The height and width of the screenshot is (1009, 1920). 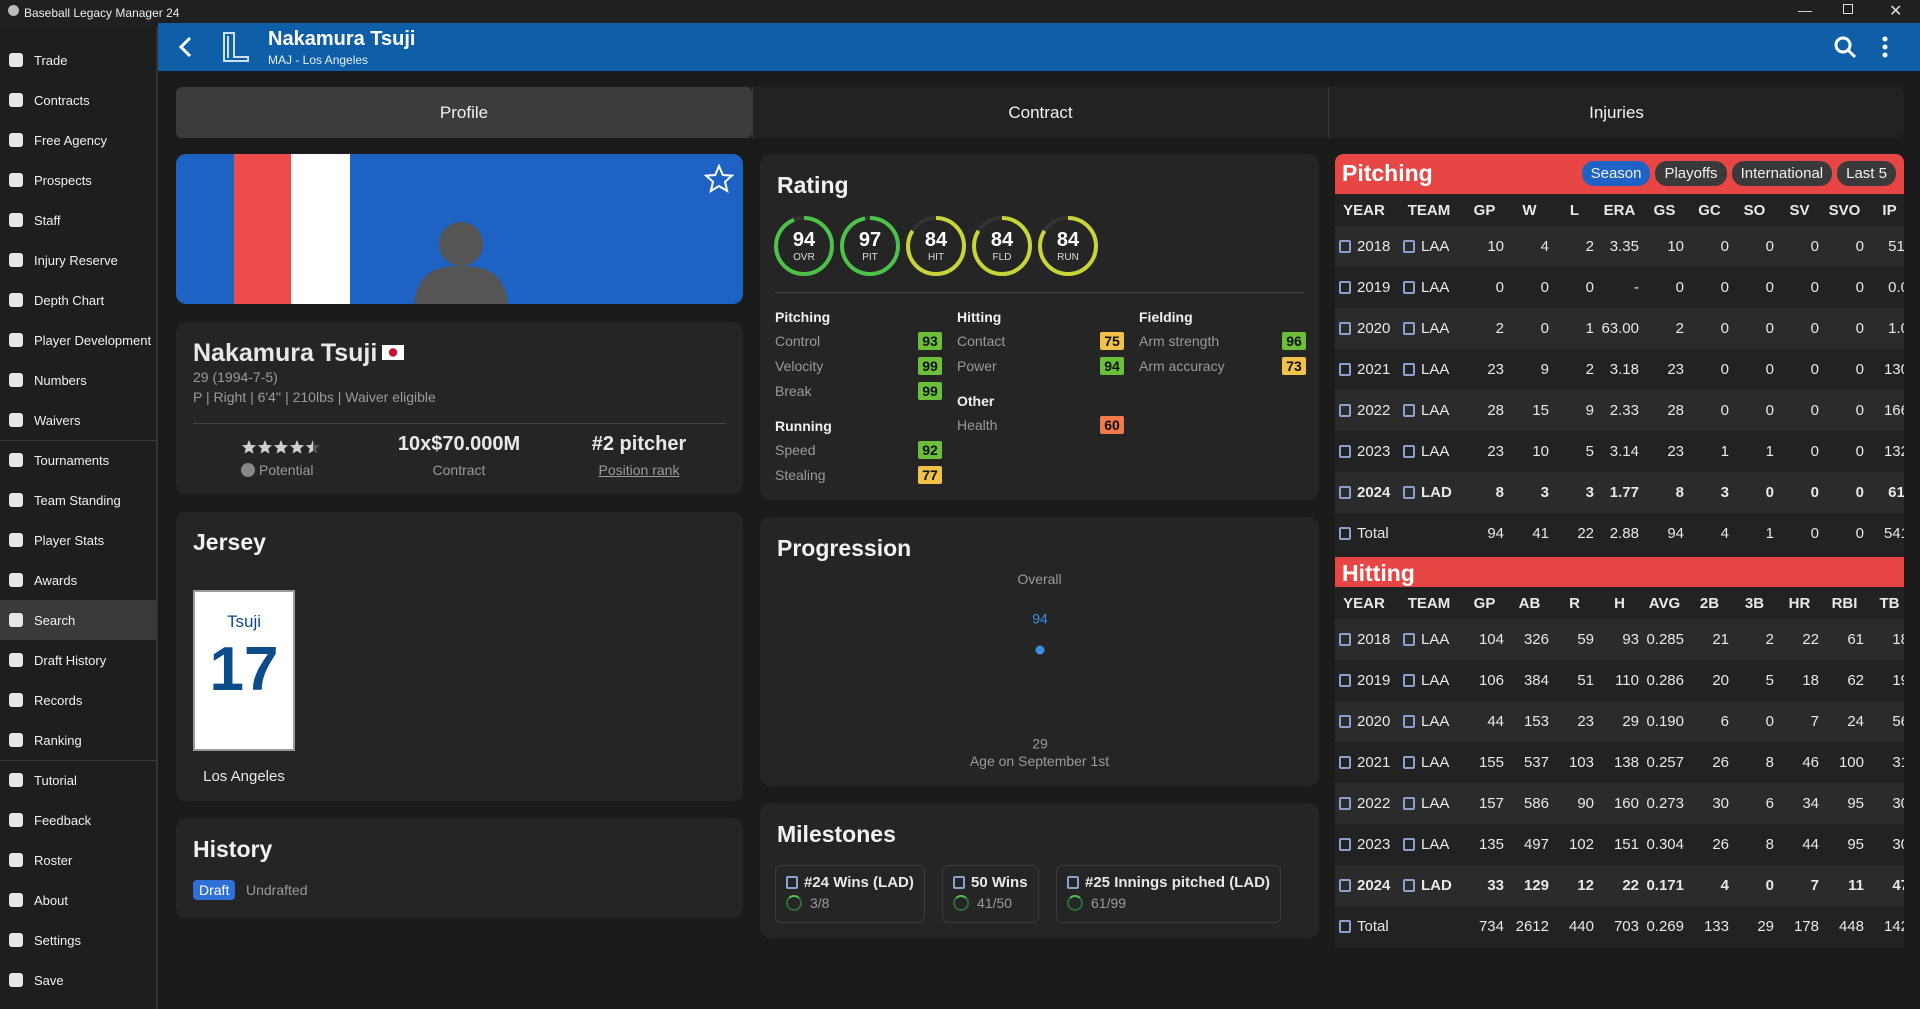 I want to click on cell-text: 178, so click(x=1806, y=926).